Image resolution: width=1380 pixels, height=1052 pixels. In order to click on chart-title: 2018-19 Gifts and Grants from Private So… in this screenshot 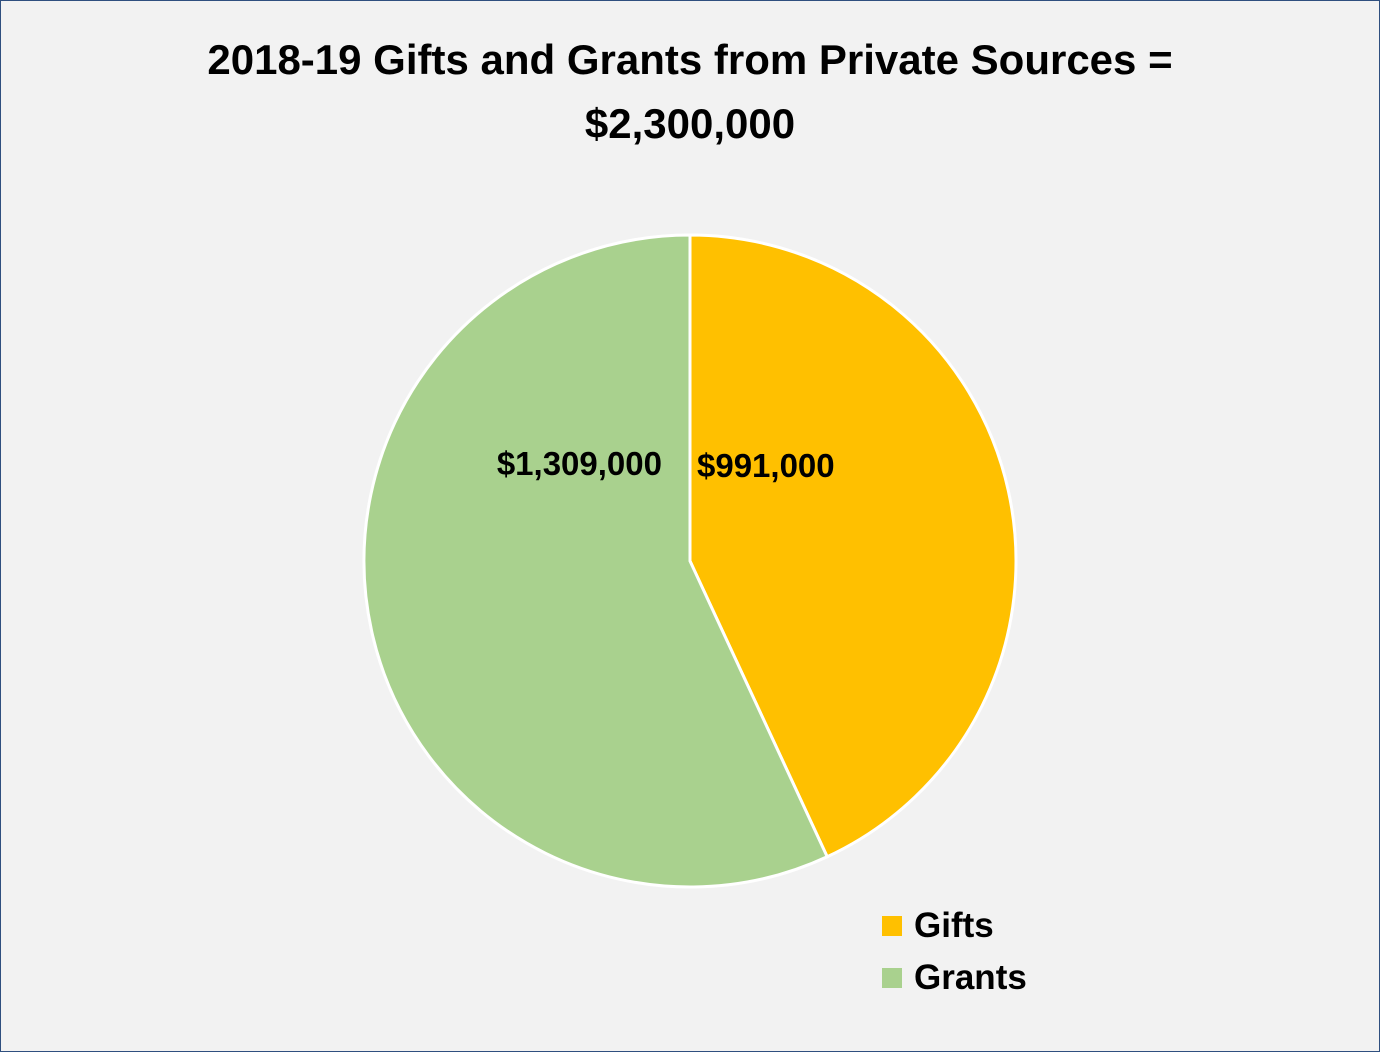, I will do `click(690, 92)`.